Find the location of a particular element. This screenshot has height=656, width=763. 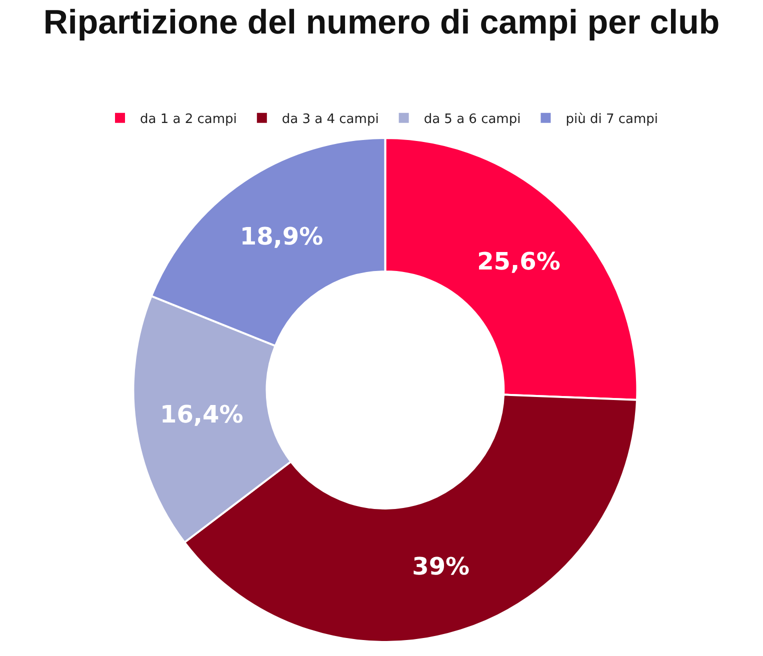

data-label: 18,9% is located at coordinates (282, 236).